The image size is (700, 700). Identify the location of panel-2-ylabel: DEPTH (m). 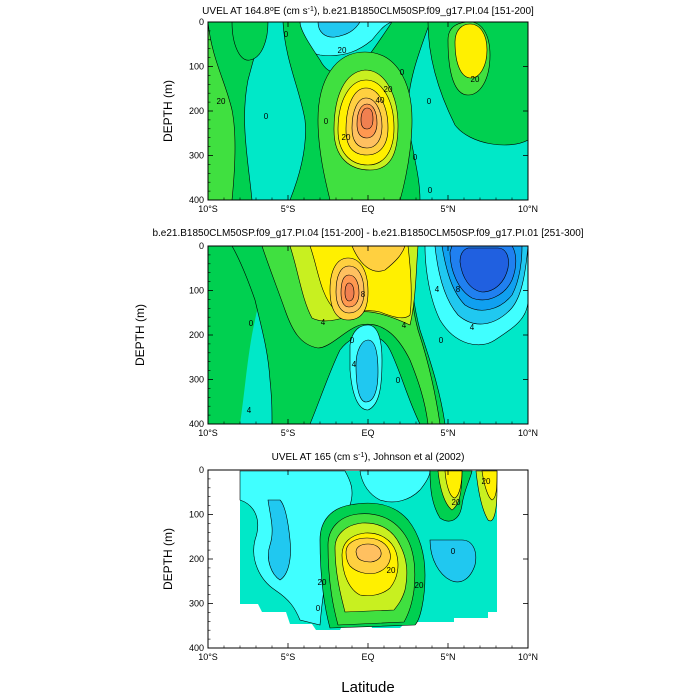
(140, 335).